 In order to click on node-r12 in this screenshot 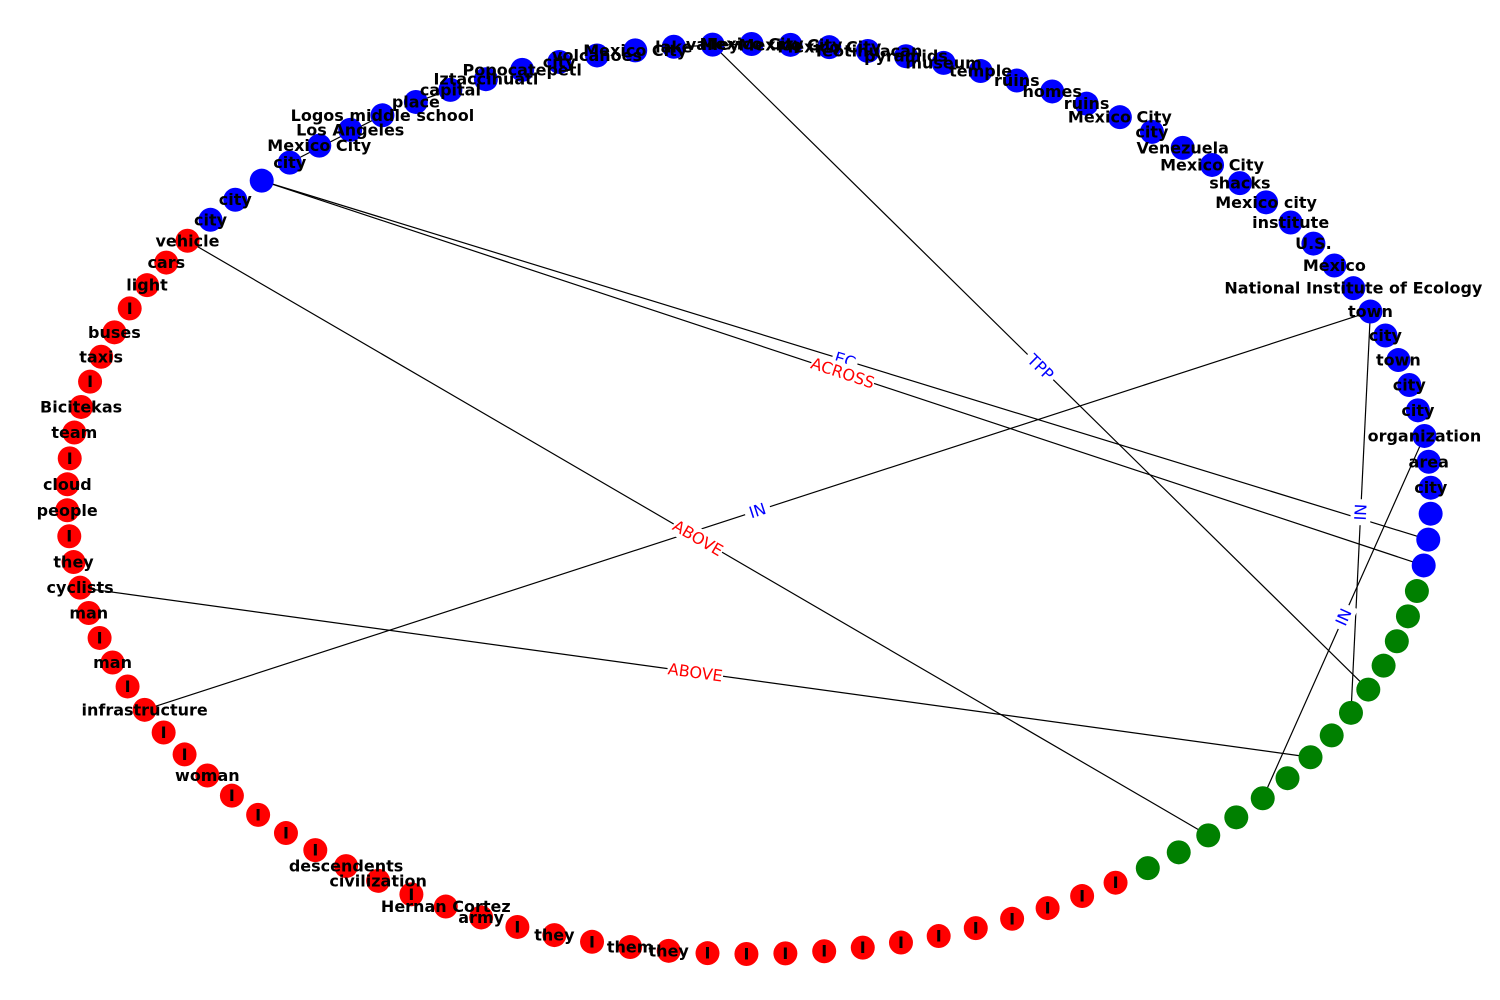, I will do `click(707, 953)`.